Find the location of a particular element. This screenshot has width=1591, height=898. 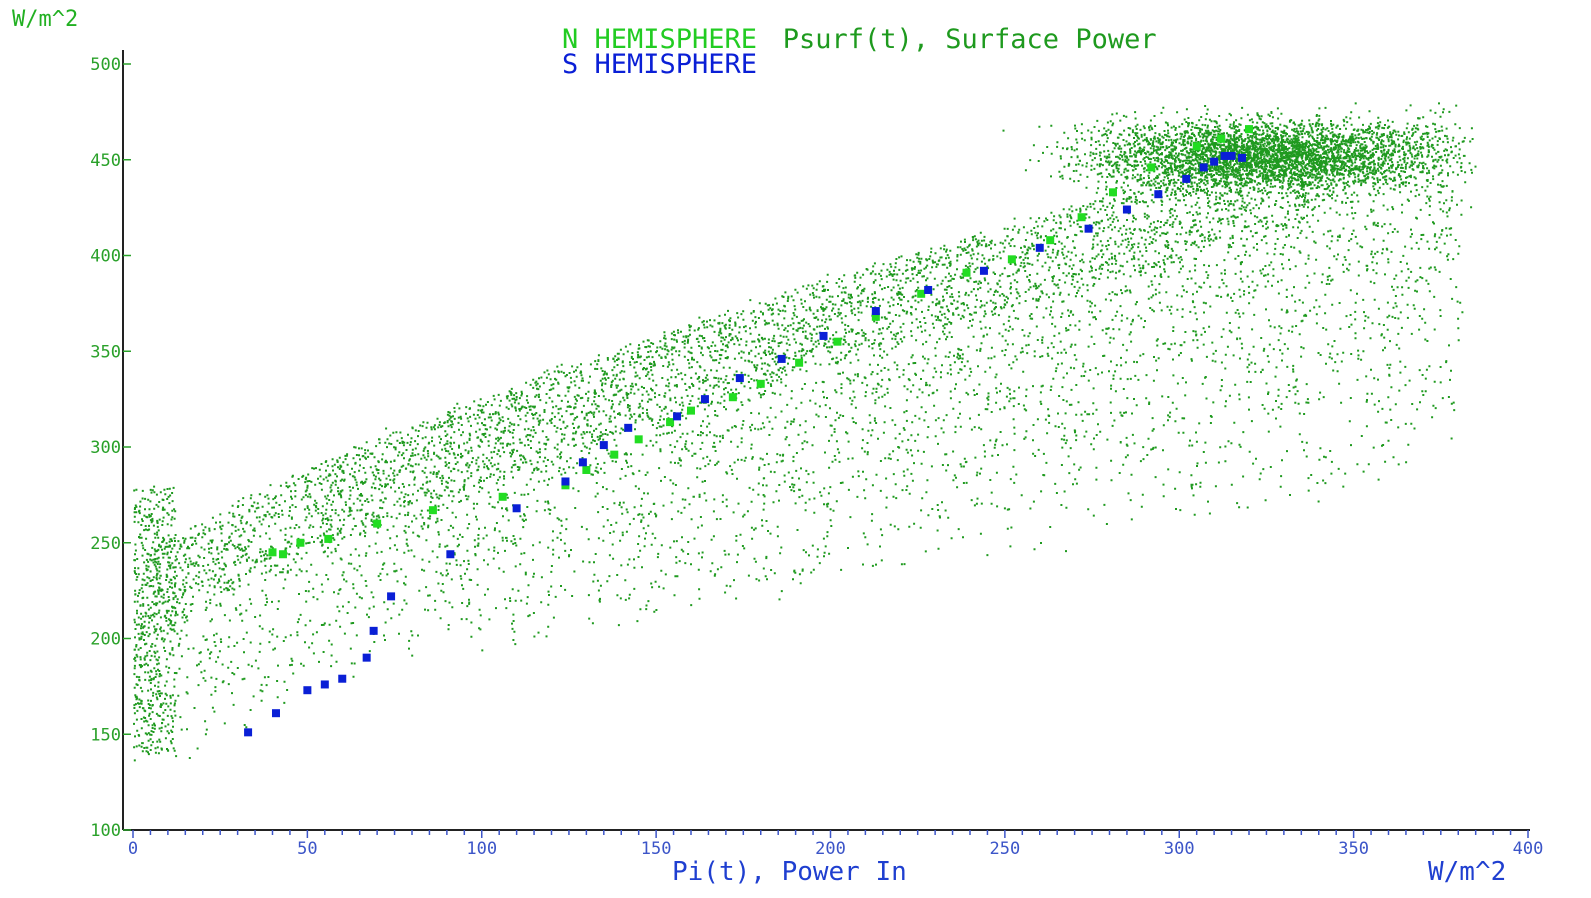

x-tick-label: 0 is located at coordinates (133, 849).